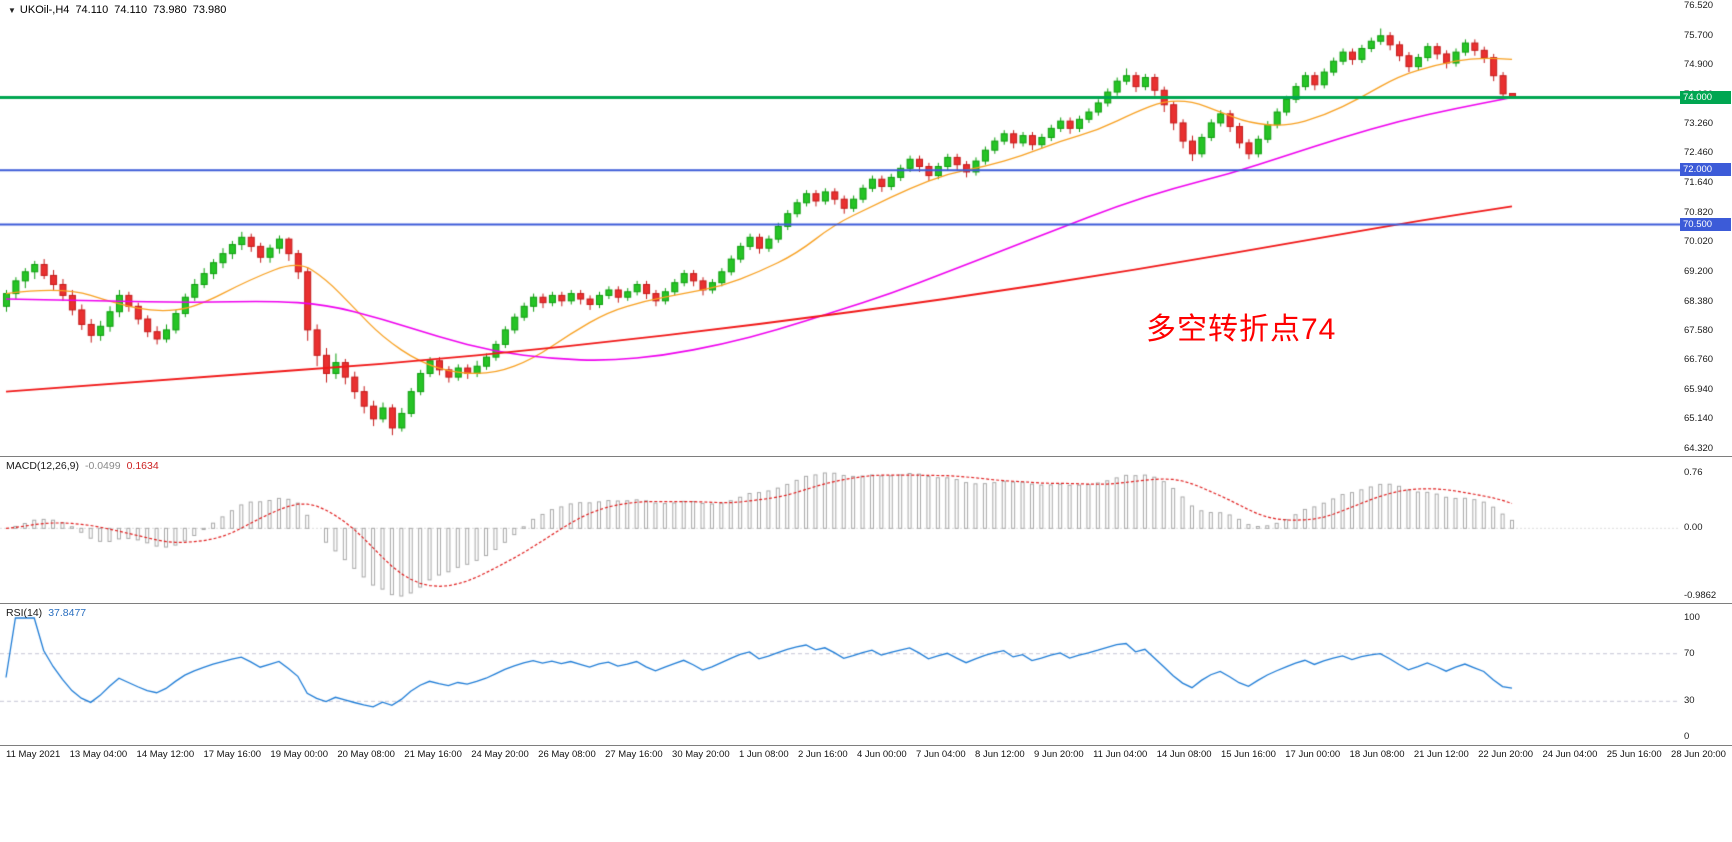  I want to click on time-label: 18 Jun 08:00, so click(1377, 754).